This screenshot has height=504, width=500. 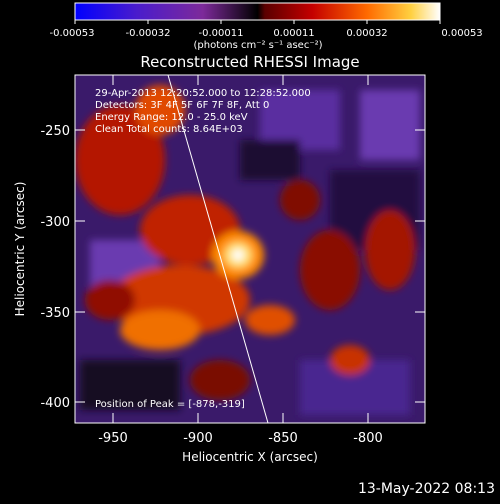 What do you see at coordinates (218, 249) in the screenshot?
I see `solar-limb-line` at bounding box center [218, 249].